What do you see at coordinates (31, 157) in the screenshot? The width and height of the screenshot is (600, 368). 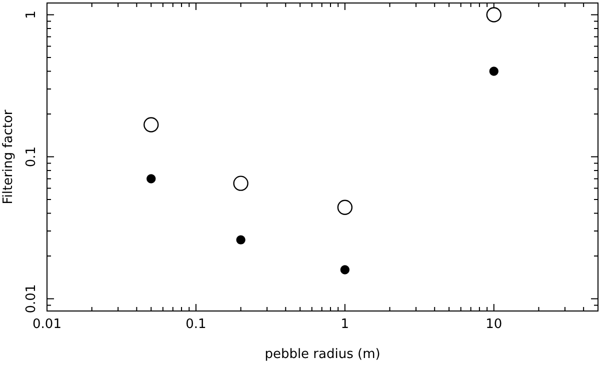 I see `y-tick-label: 0.1` at bounding box center [31, 157].